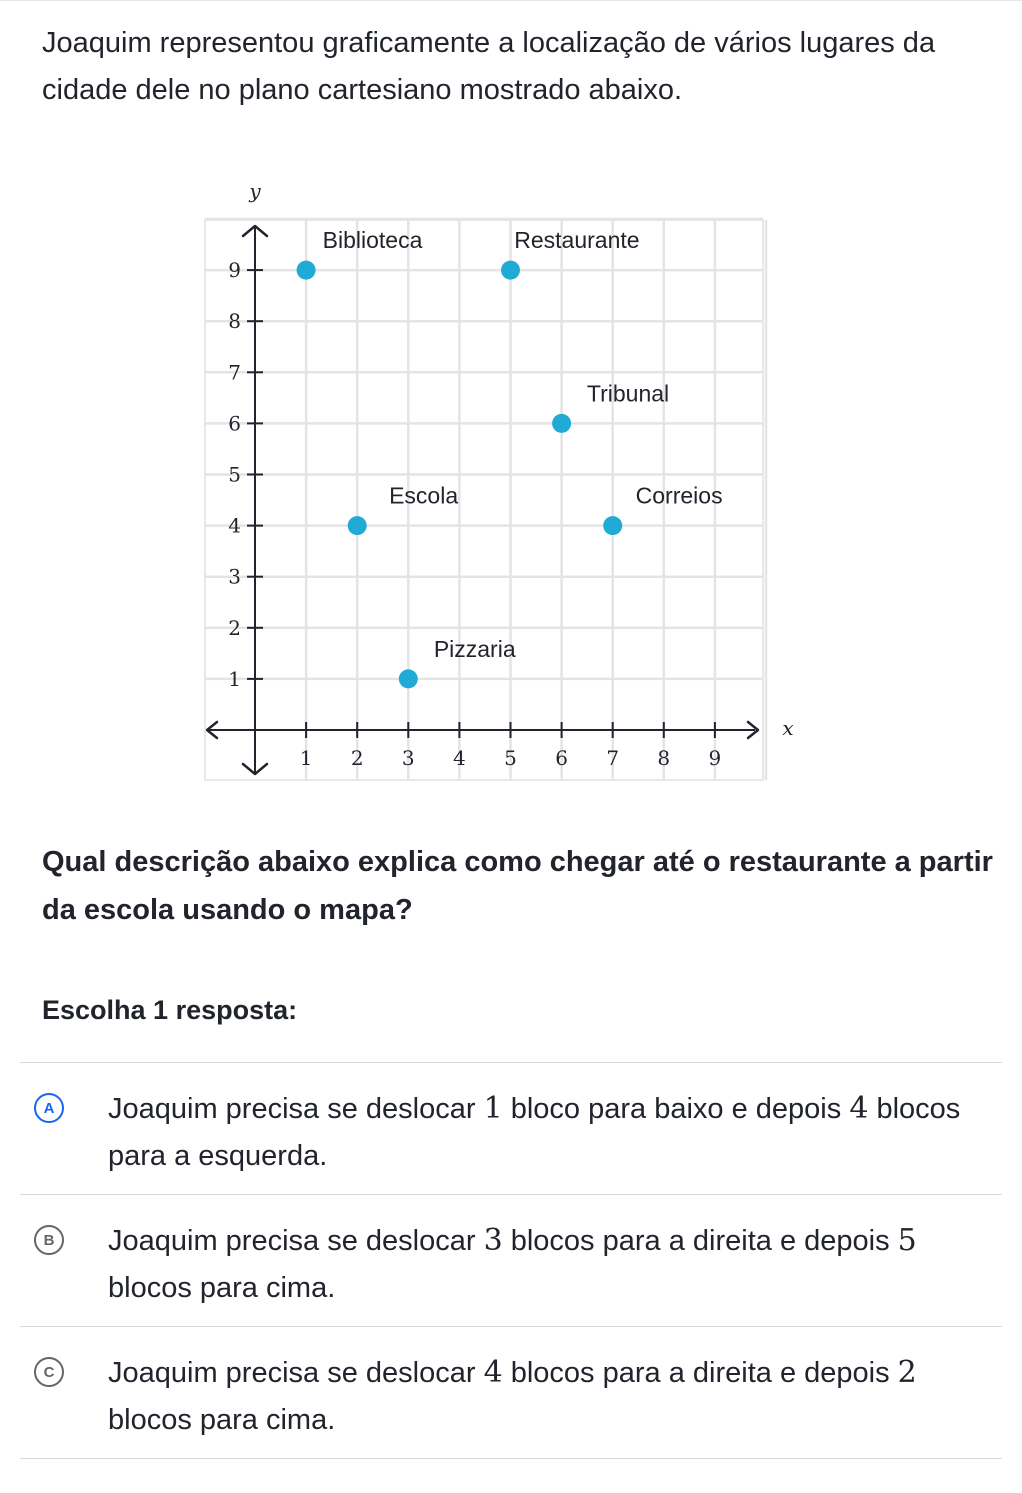 The image size is (1022, 1493). What do you see at coordinates (373, 240) in the screenshot?
I see `point-label-biblioteca: Biblioteca` at bounding box center [373, 240].